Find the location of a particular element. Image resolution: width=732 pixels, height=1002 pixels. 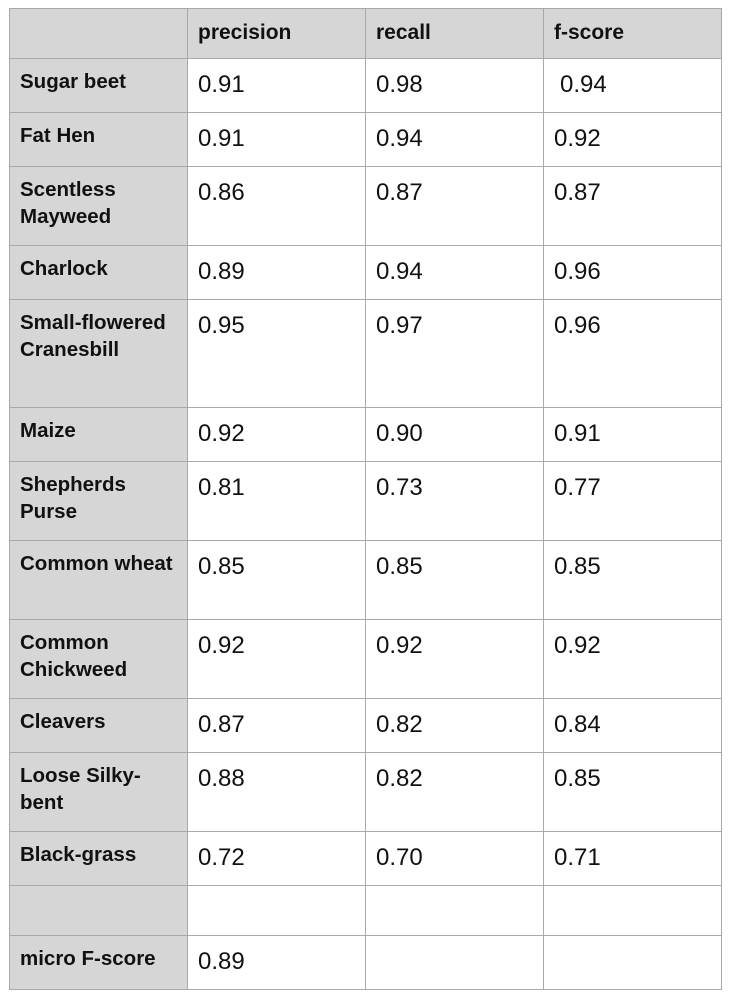

row-label: Common wheat is located at coordinates (98, 580).